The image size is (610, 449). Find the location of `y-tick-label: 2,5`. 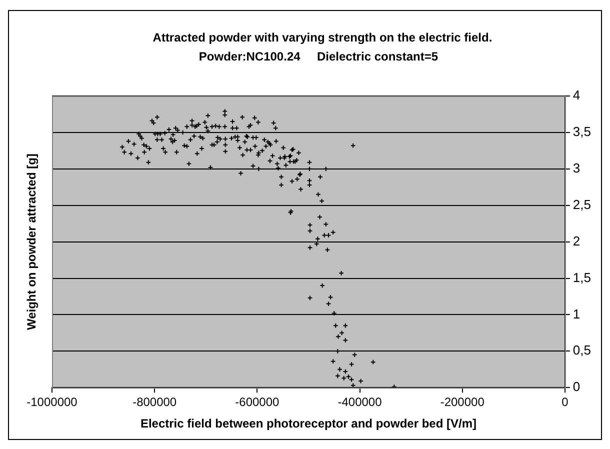

y-tick-label: 2,5 is located at coordinates (582, 204).